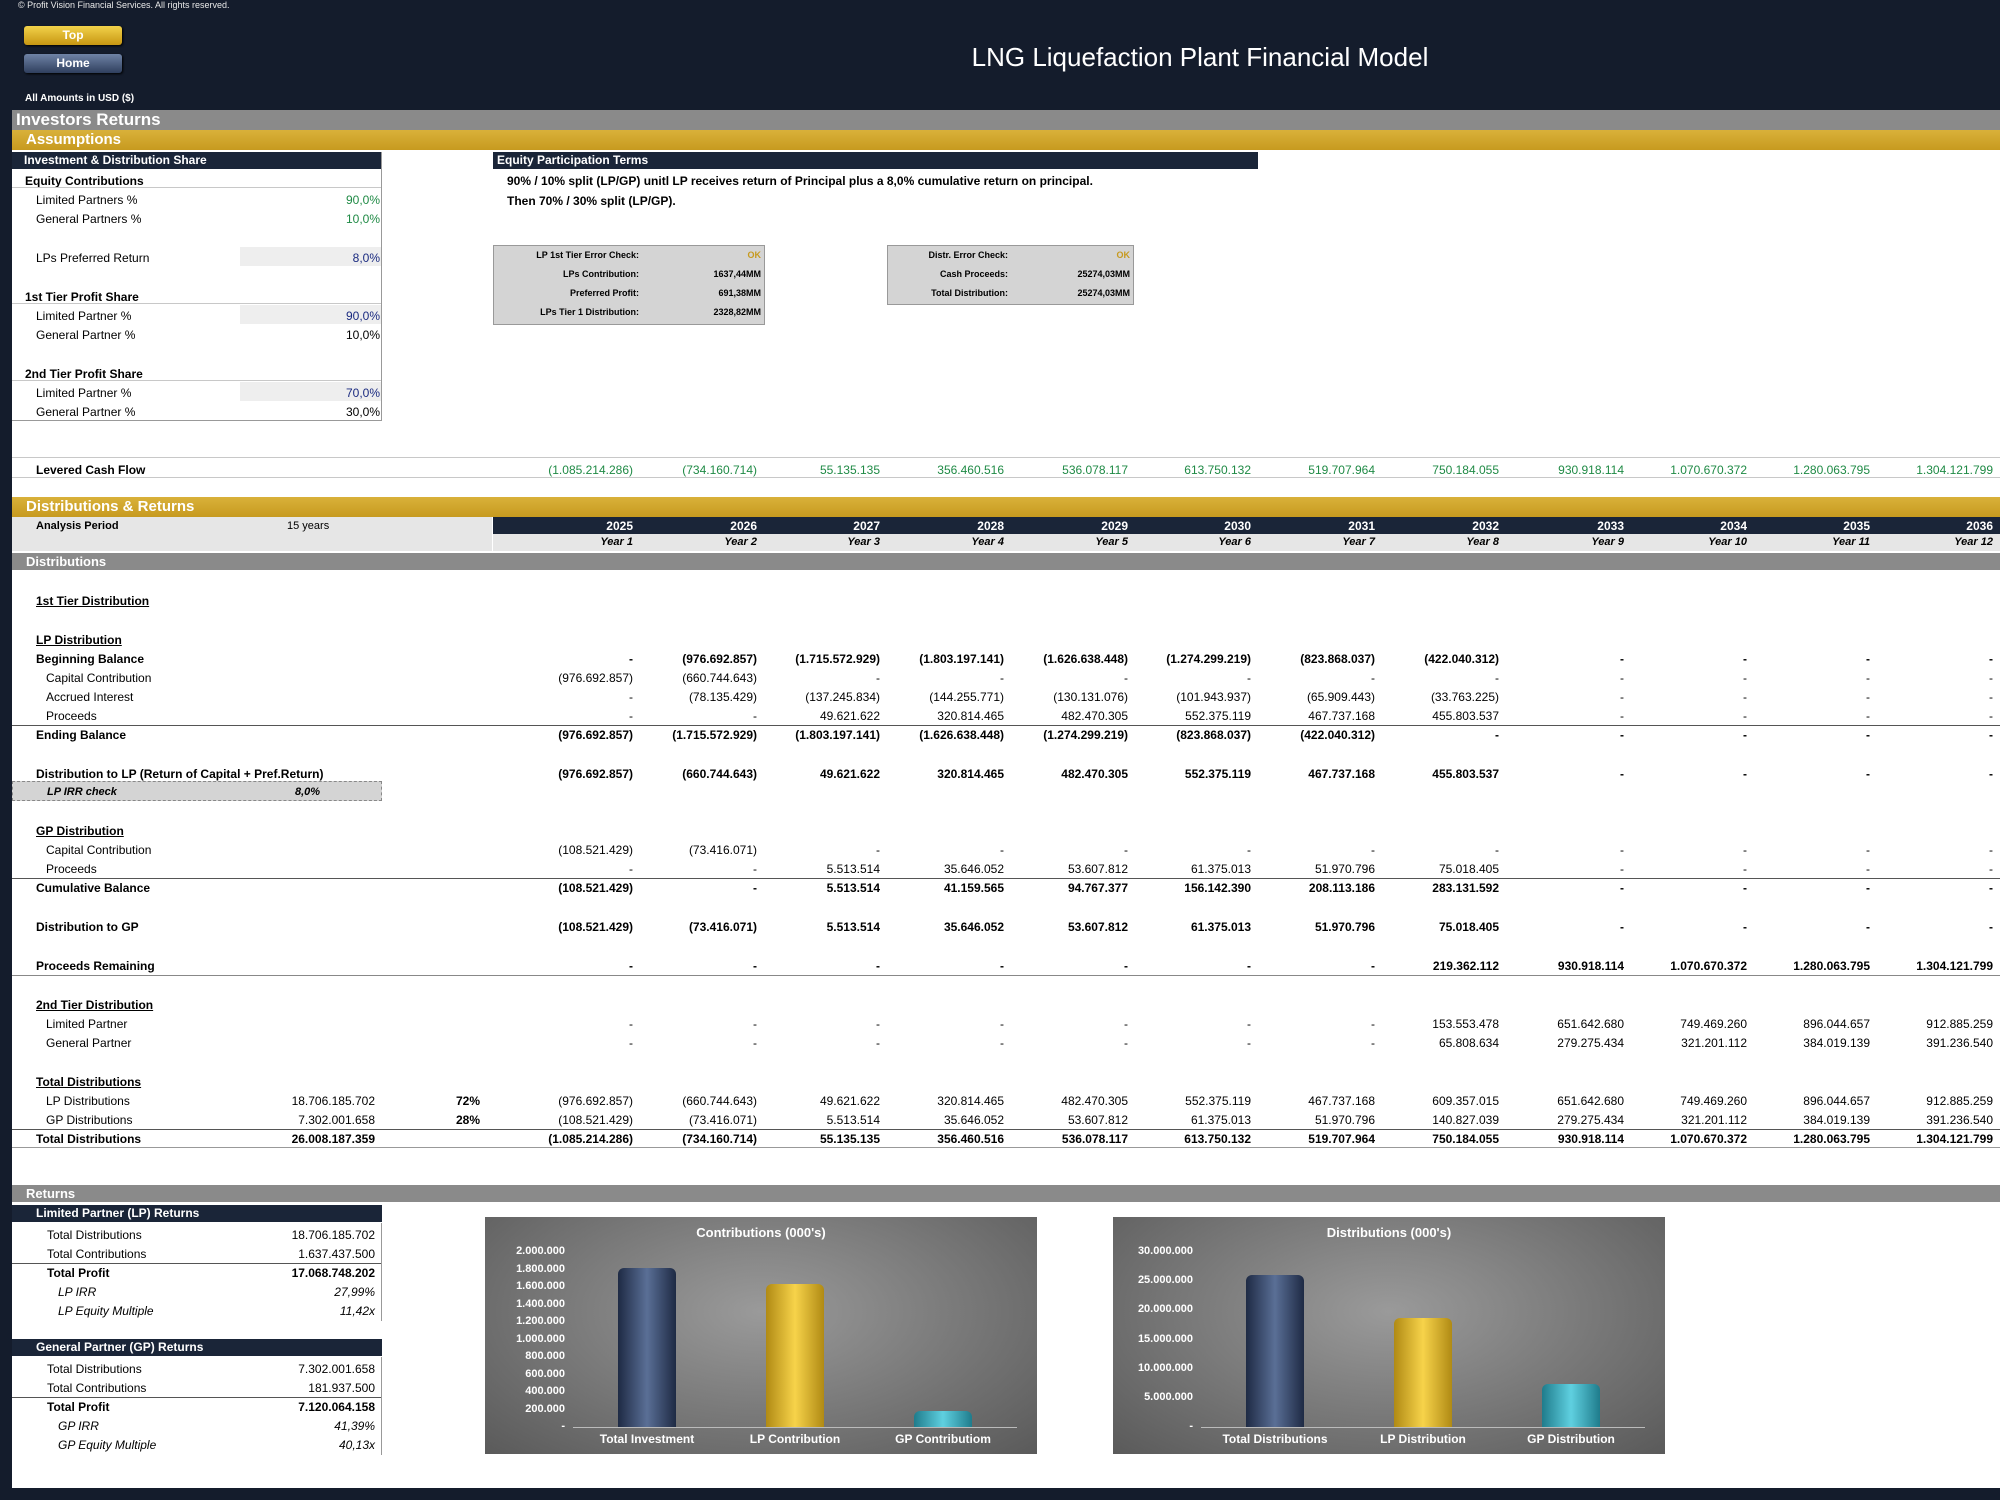 This screenshot has width=2000, height=1500. Describe the element at coordinates (84, 393) in the screenshot. I see `tier2-lp-label: Limited Partner %` at that location.